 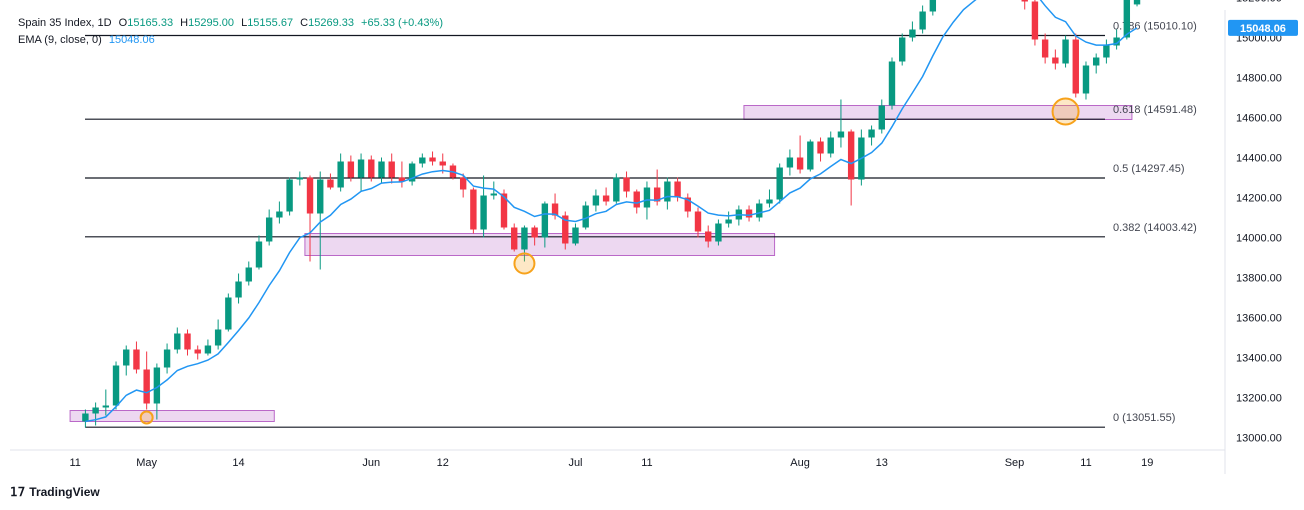 I want to click on ema-price-label: 15048.06, so click(x=1263, y=29).